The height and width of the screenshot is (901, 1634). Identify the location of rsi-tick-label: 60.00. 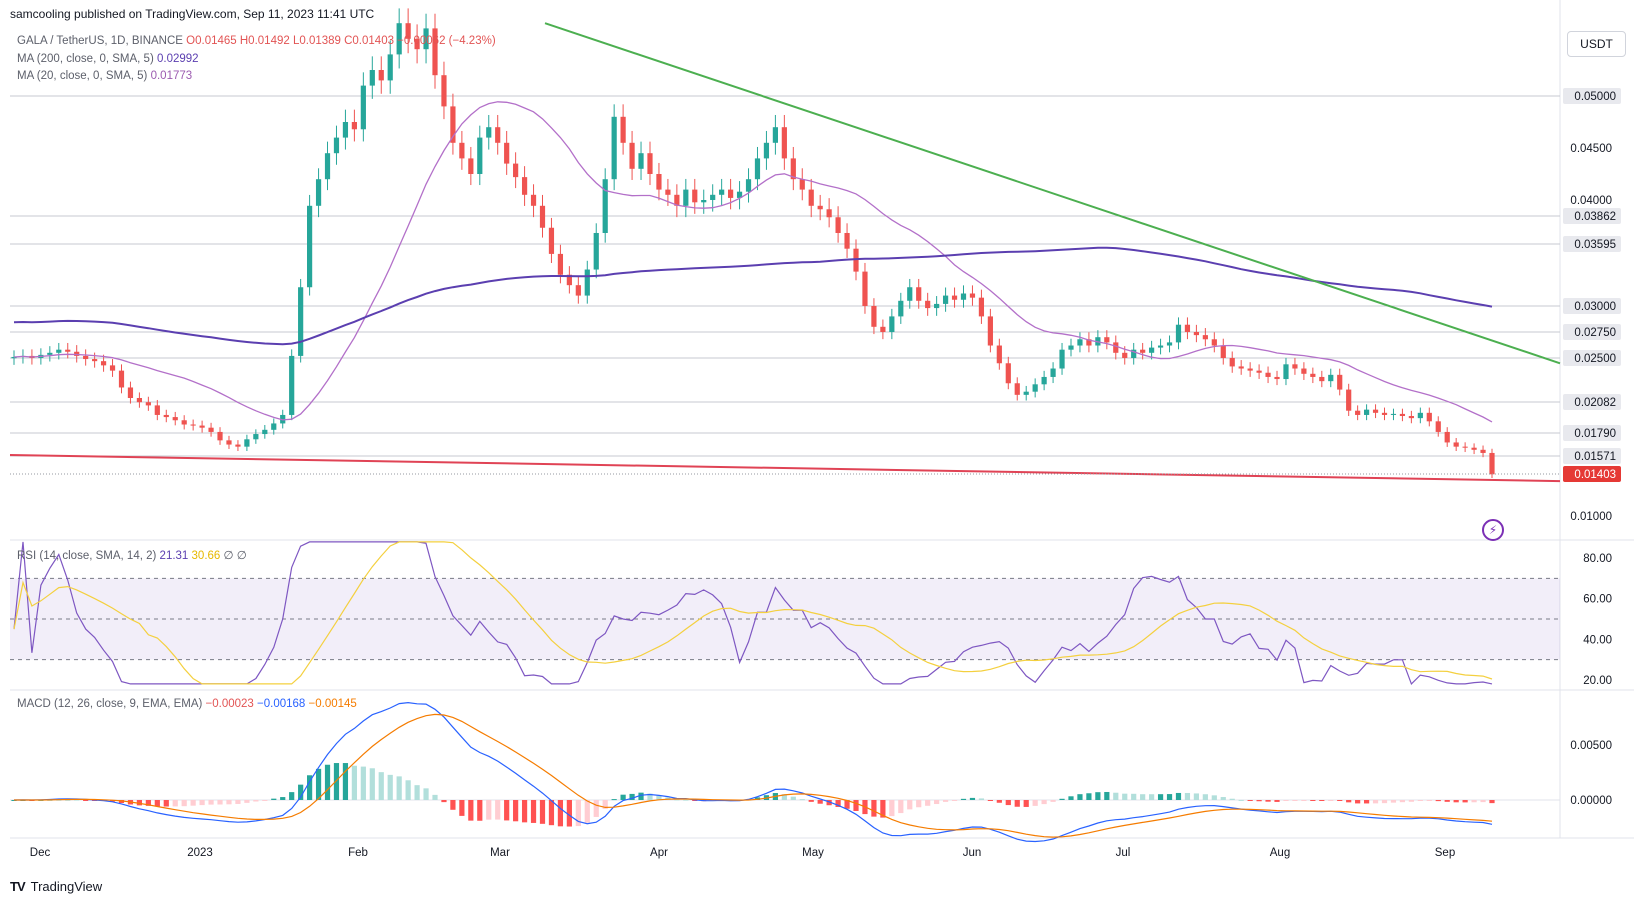
(1597, 600).